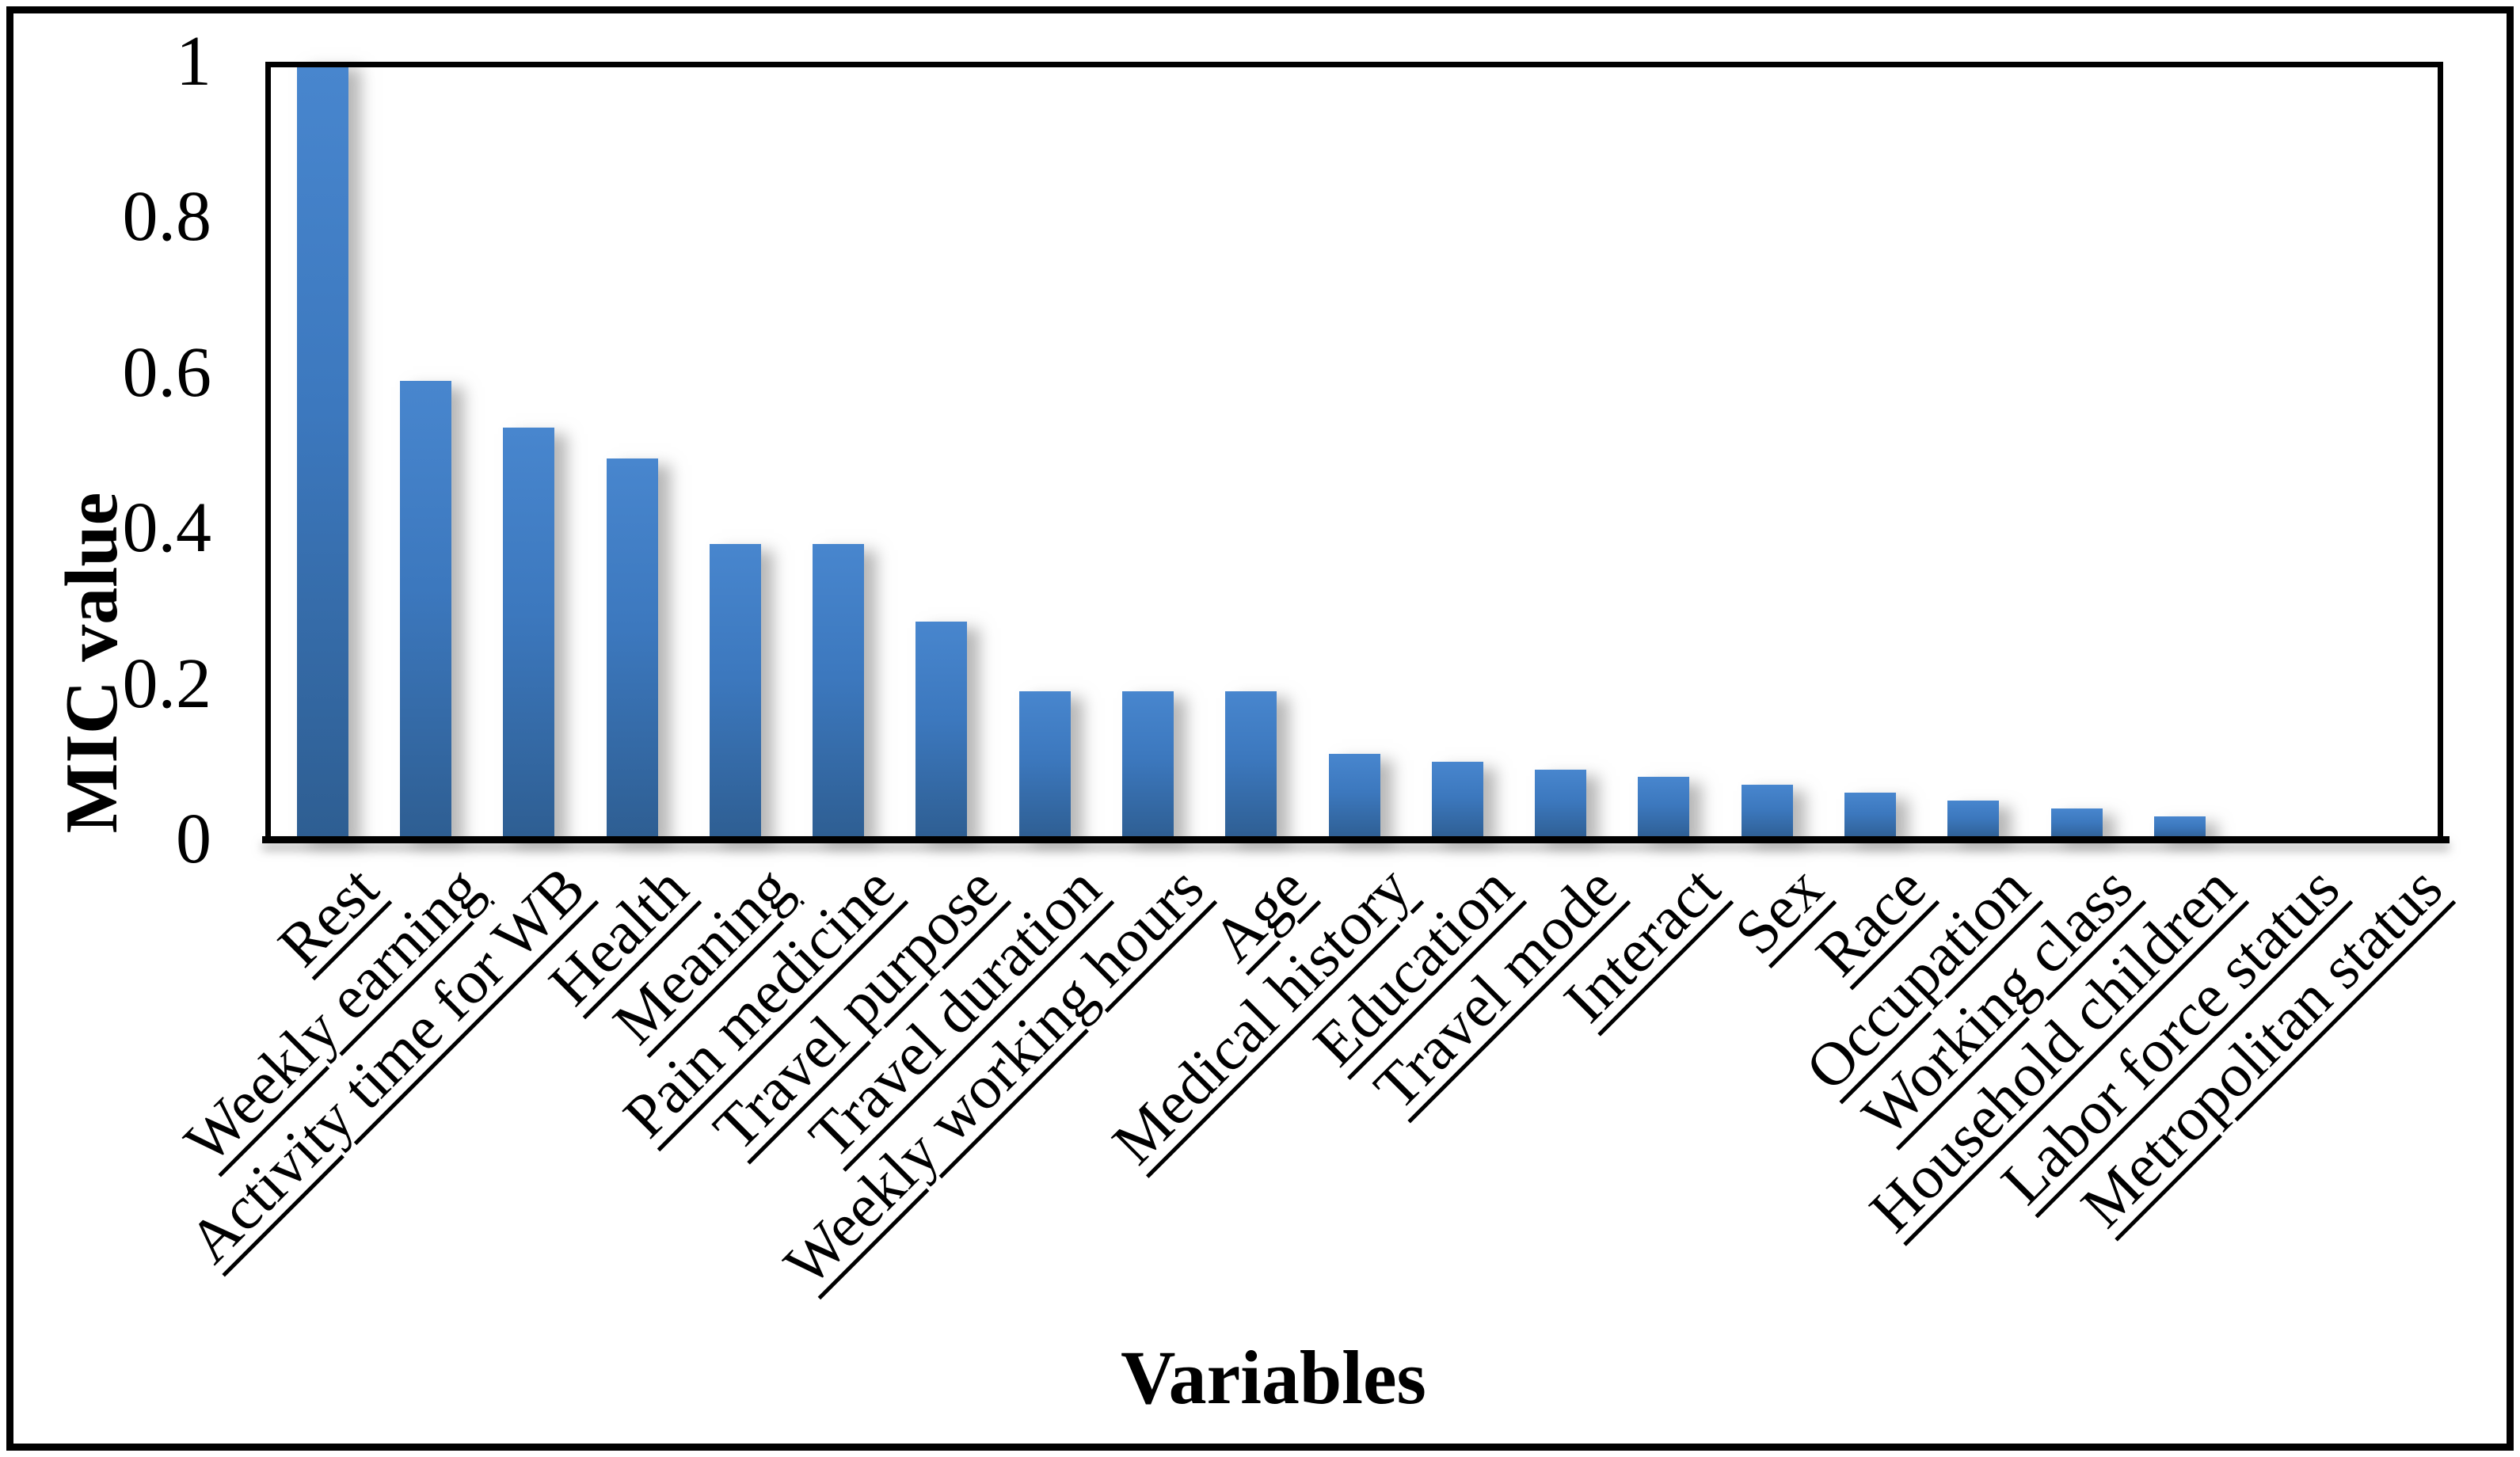 The image size is (2520, 1457). I want to click on y-tick-label: 0.4, so click(167, 528).